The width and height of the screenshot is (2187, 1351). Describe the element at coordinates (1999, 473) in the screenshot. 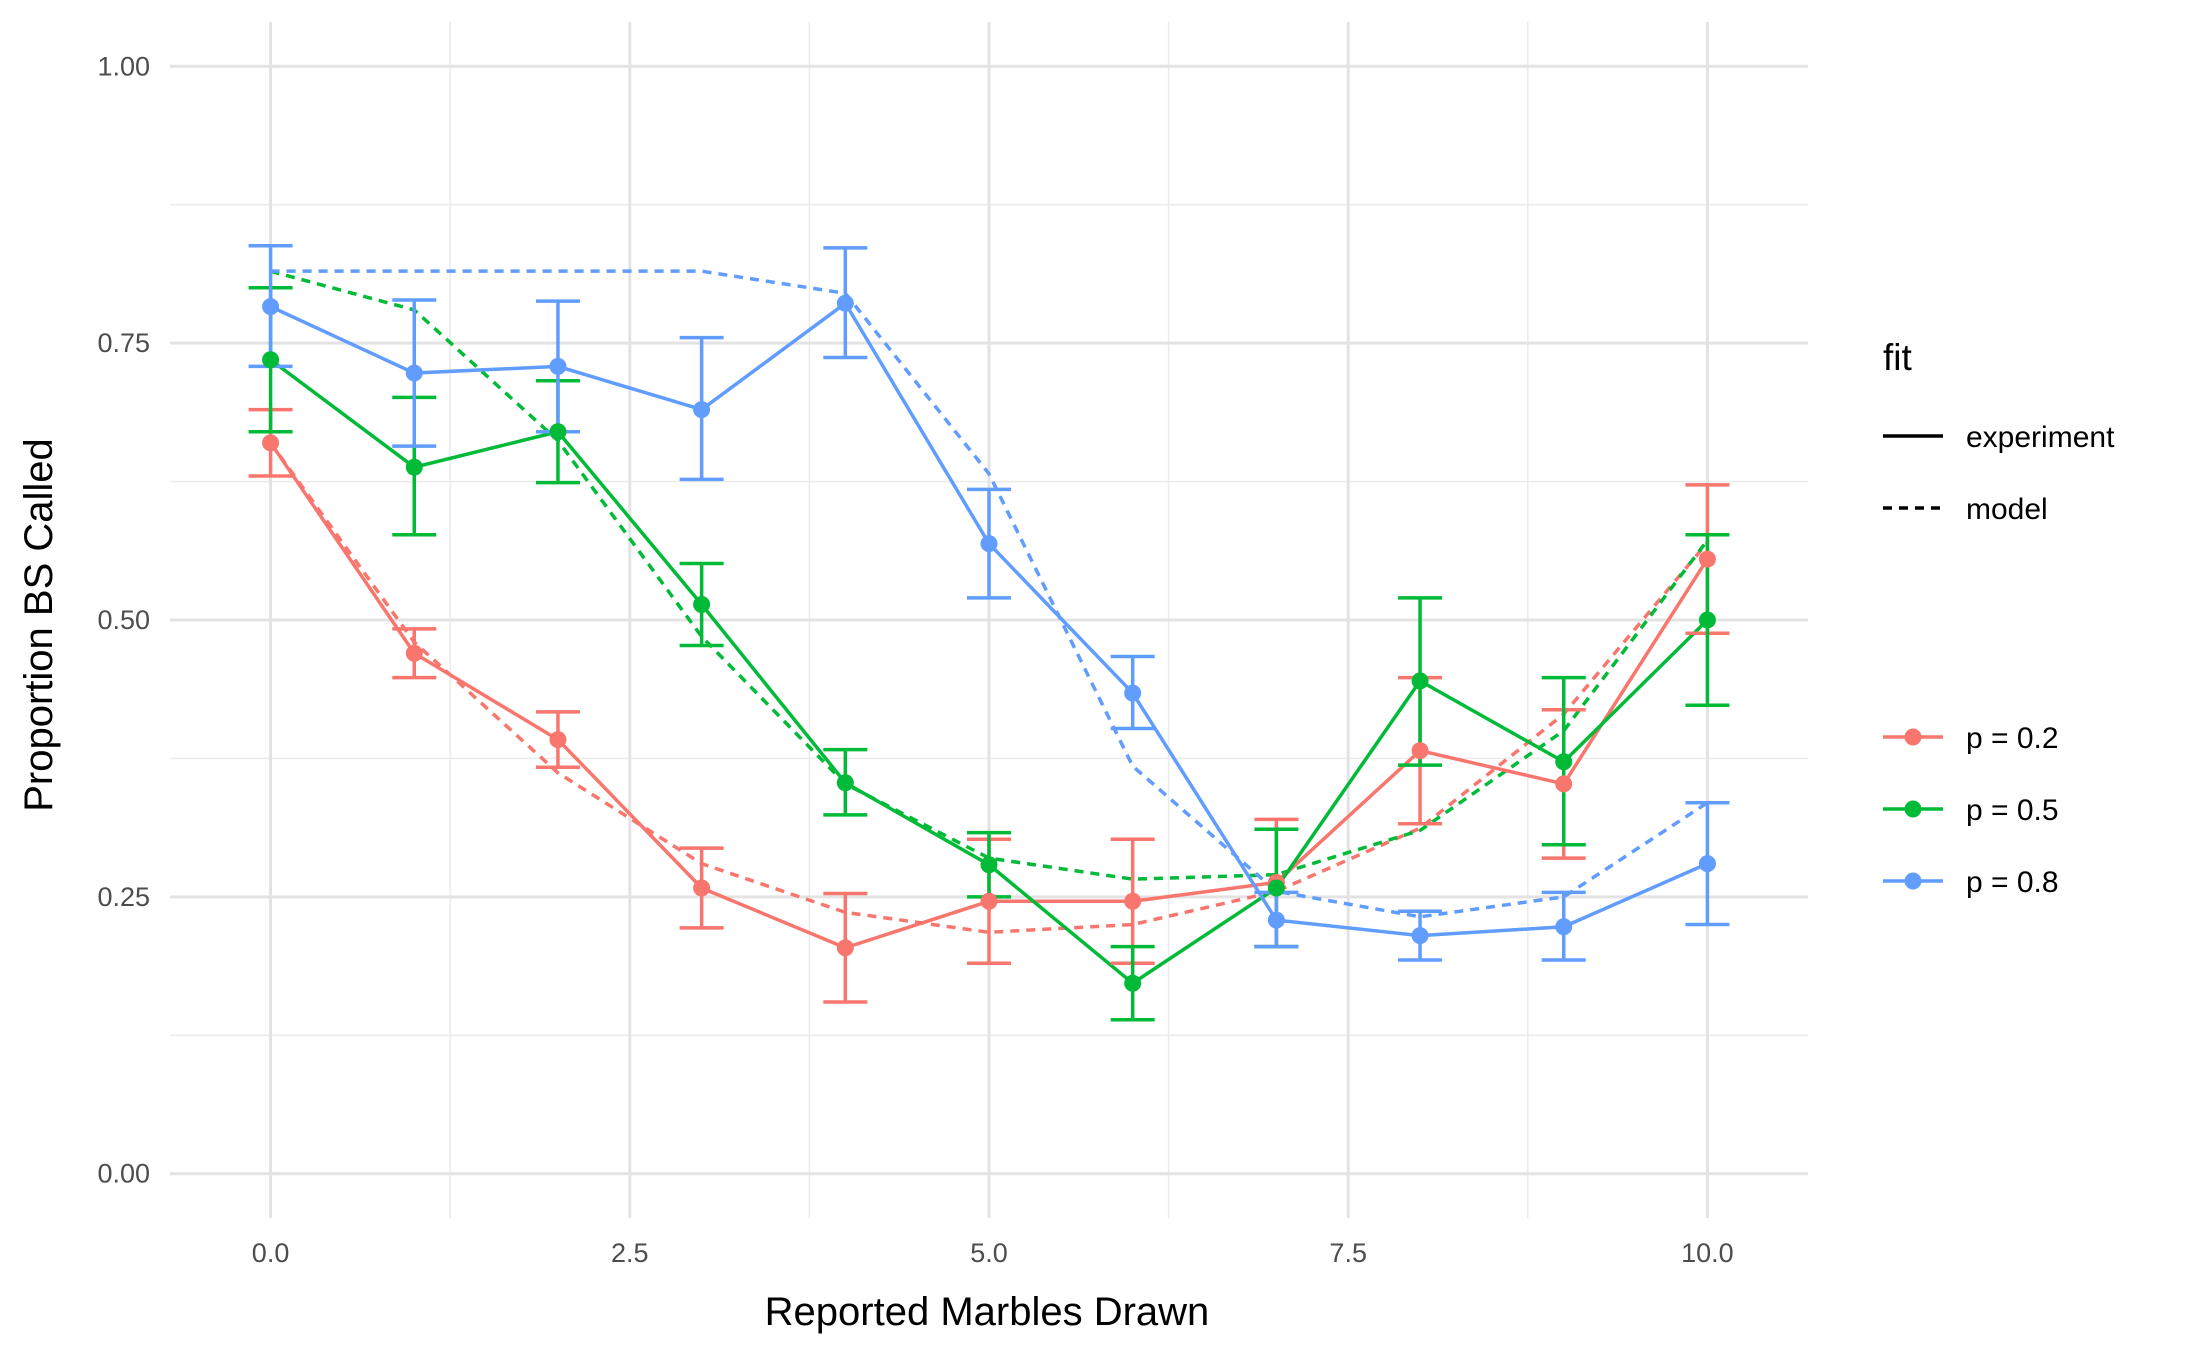

I see `linetype-legend: experiment model` at that location.